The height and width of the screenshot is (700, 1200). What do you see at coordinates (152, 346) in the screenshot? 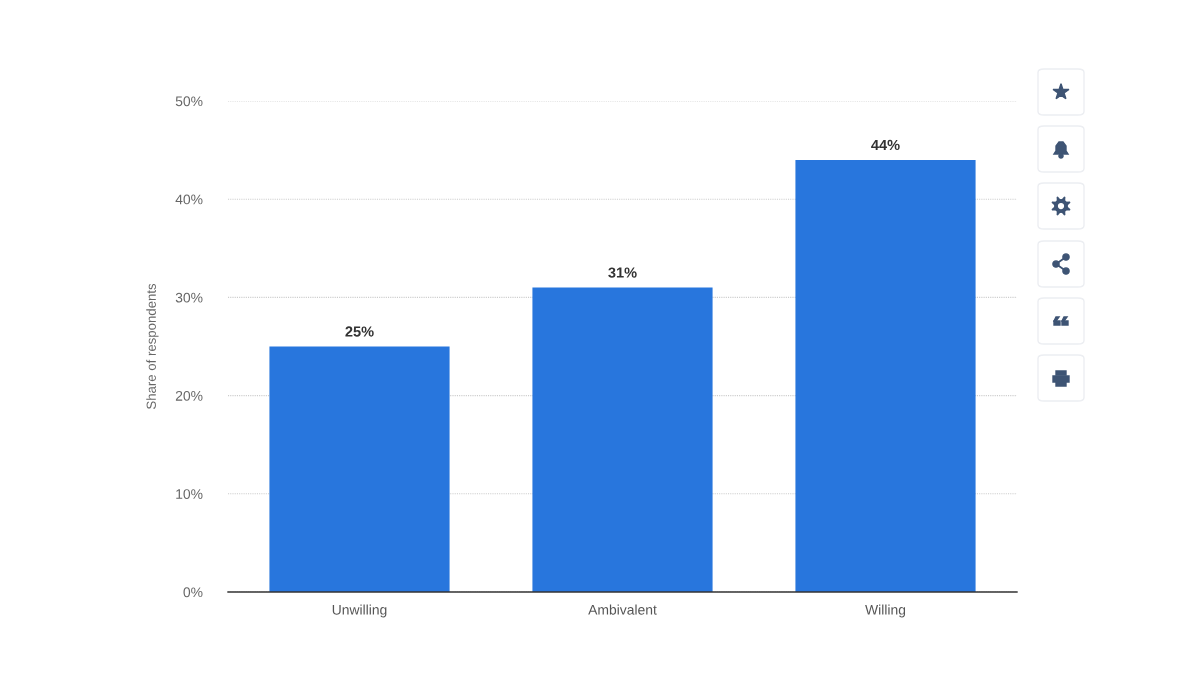
I see `y-axis-title: Share of respondents` at bounding box center [152, 346].